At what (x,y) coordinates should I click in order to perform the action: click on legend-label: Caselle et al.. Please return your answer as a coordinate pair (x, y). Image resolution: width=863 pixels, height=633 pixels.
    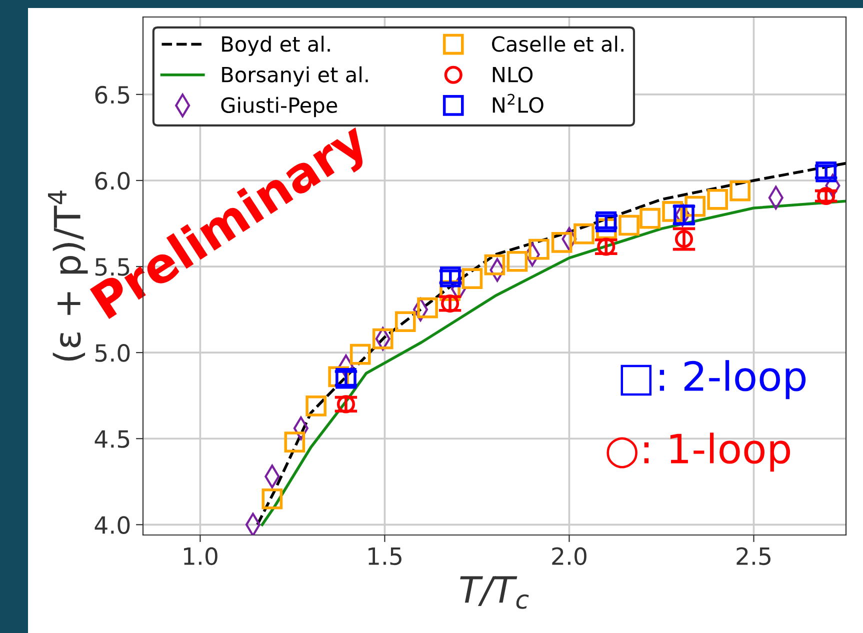
    Looking at the image, I should click on (558, 44).